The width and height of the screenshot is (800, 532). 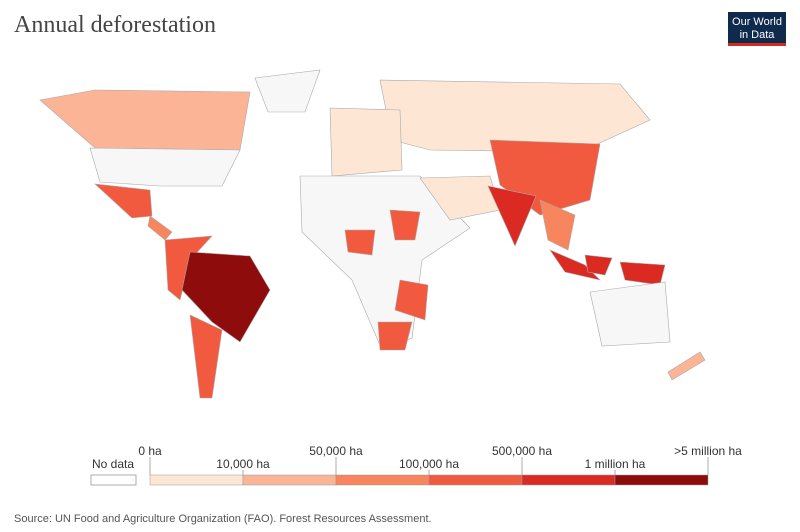 I want to click on legend-tick-label: 100,000 ha, so click(x=429, y=464).